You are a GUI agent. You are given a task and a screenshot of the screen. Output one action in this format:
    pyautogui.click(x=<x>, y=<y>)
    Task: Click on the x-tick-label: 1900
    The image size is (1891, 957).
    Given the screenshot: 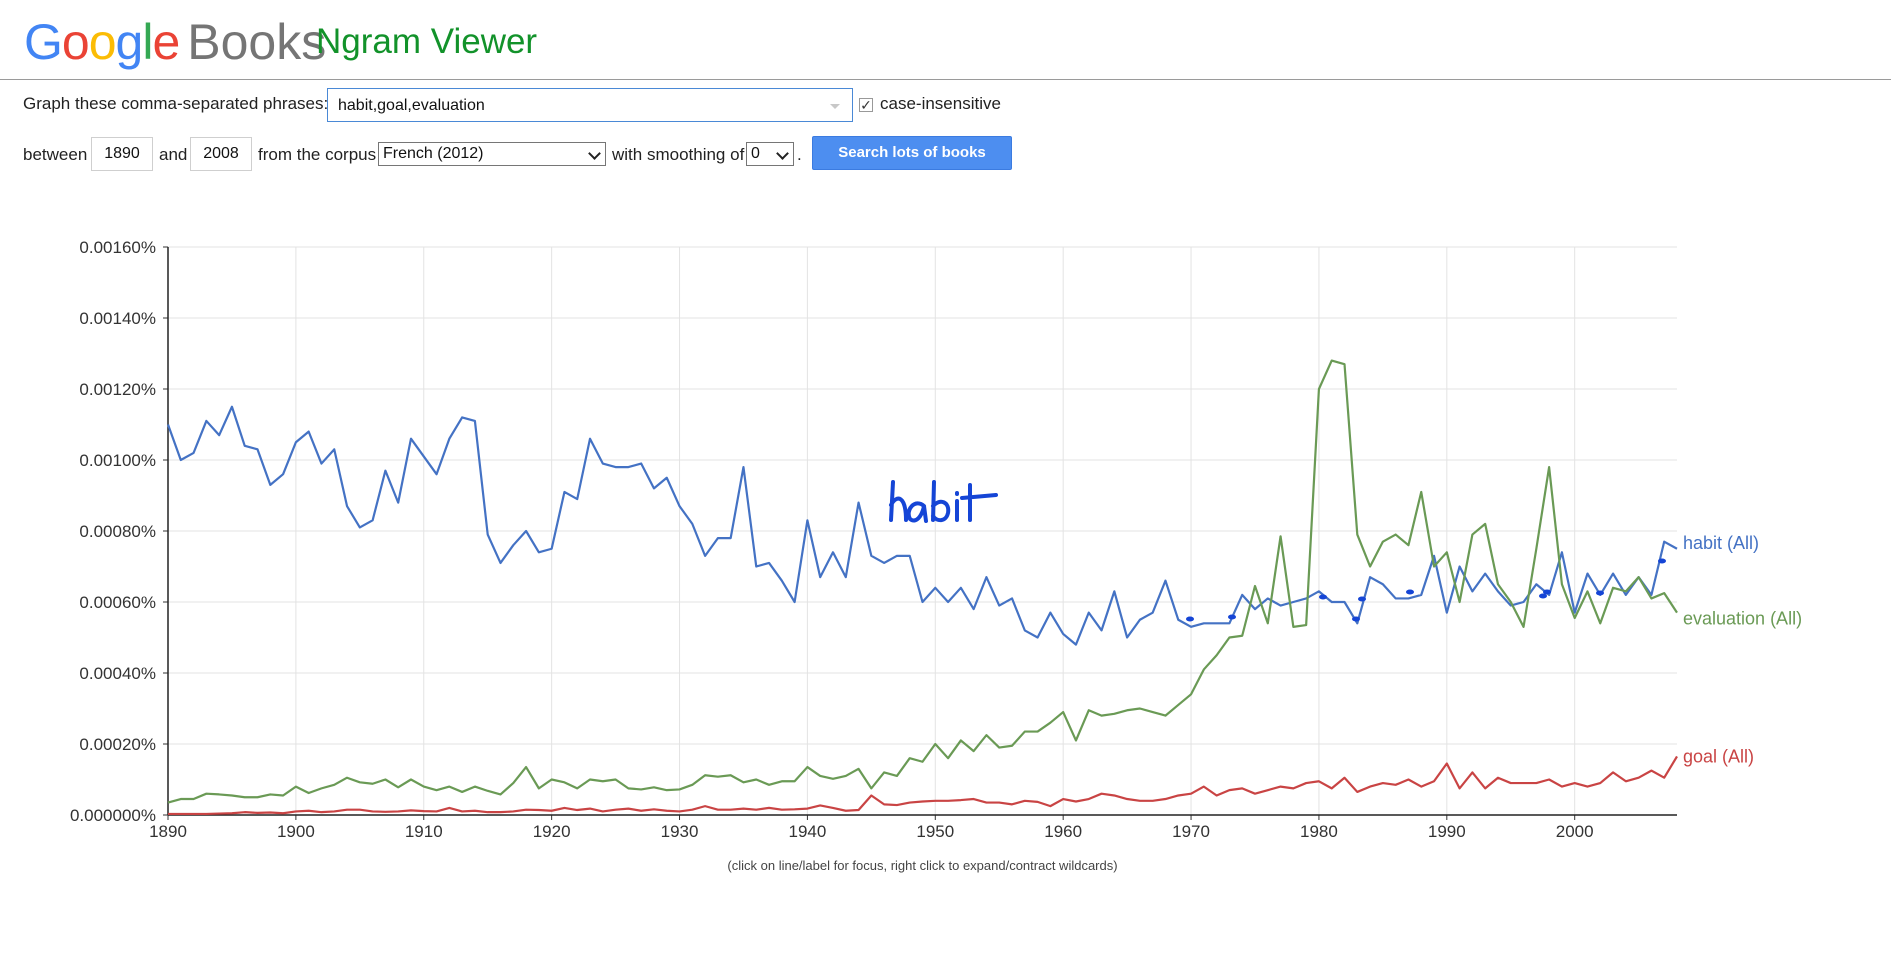 What is the action you would take?
    pyautogui.click(x=296, y=831)
    